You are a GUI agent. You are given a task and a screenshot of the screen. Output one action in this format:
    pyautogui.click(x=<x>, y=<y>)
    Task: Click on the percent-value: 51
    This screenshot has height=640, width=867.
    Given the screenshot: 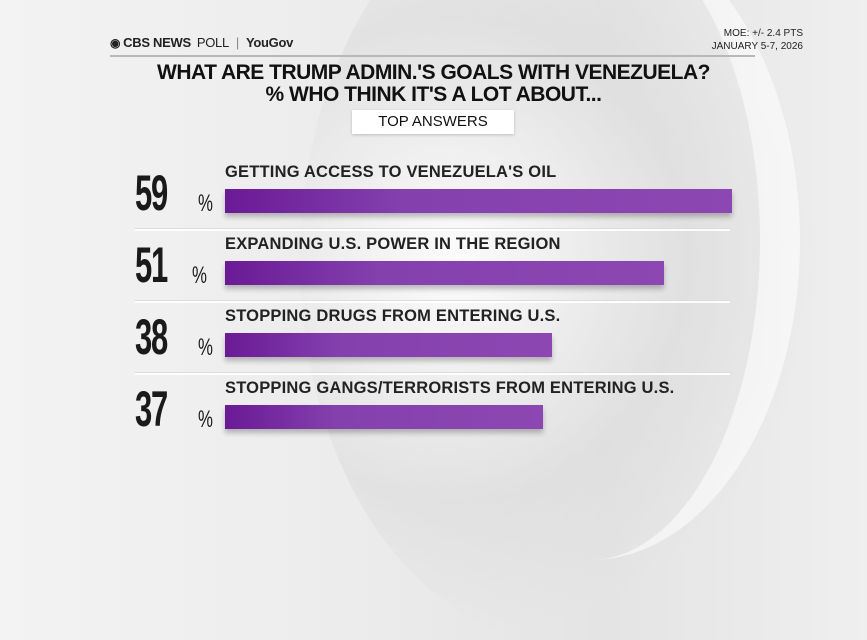 What is the action you would take?
    pyautogui.click(x=151, y=265)
    